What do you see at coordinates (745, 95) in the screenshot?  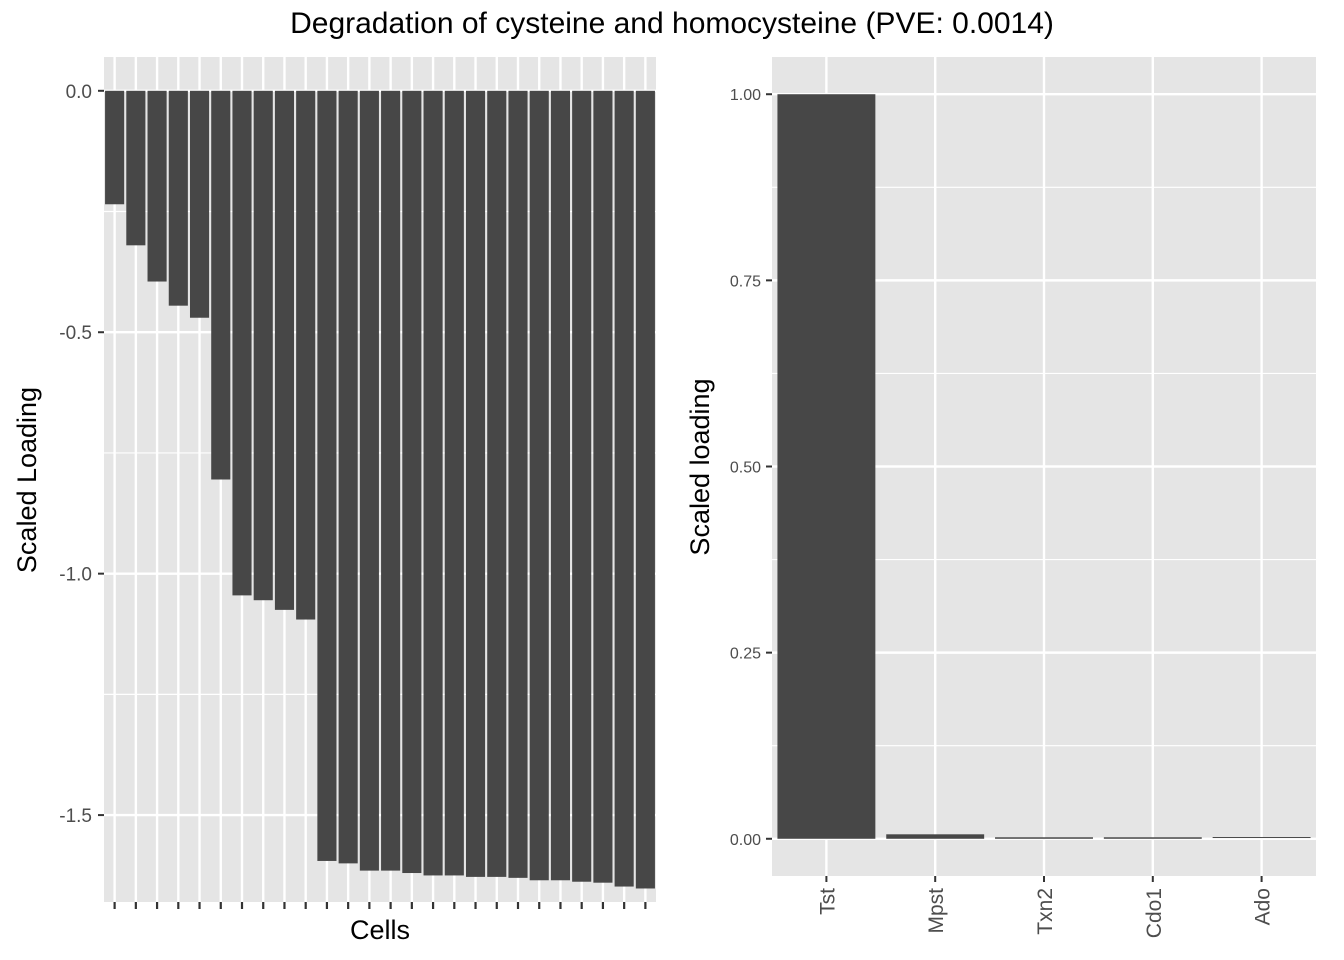 I see `right-y-tick-label: 1.00` at bounding box center [745, 95].